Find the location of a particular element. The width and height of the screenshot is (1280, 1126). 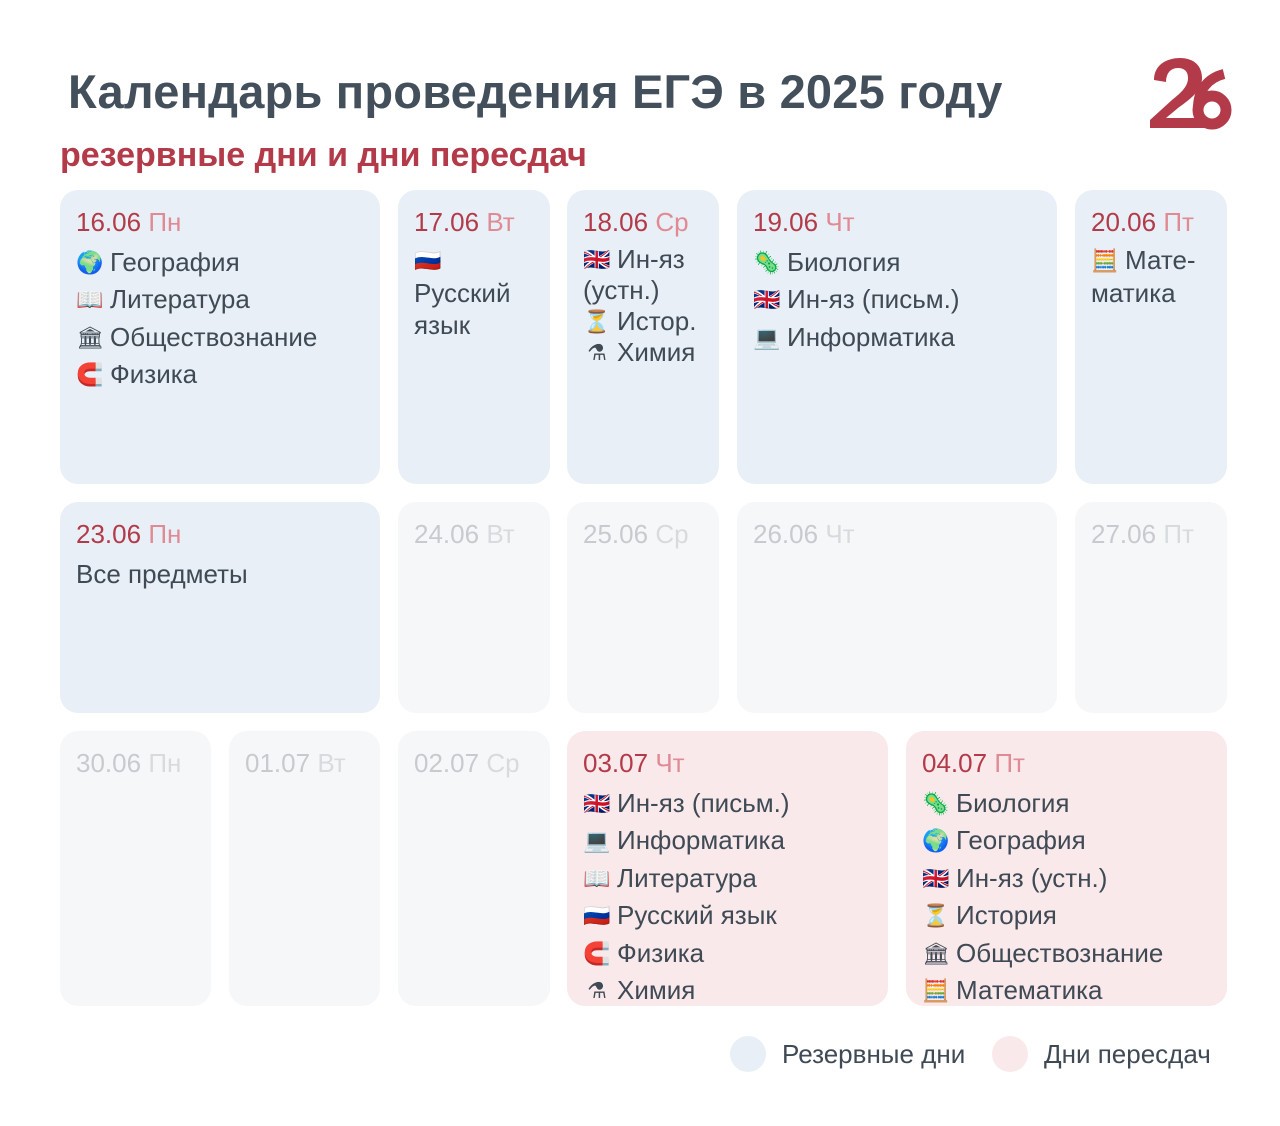

day-cell-02-07: 02.07 Ср is located at coordinates (474, 868).